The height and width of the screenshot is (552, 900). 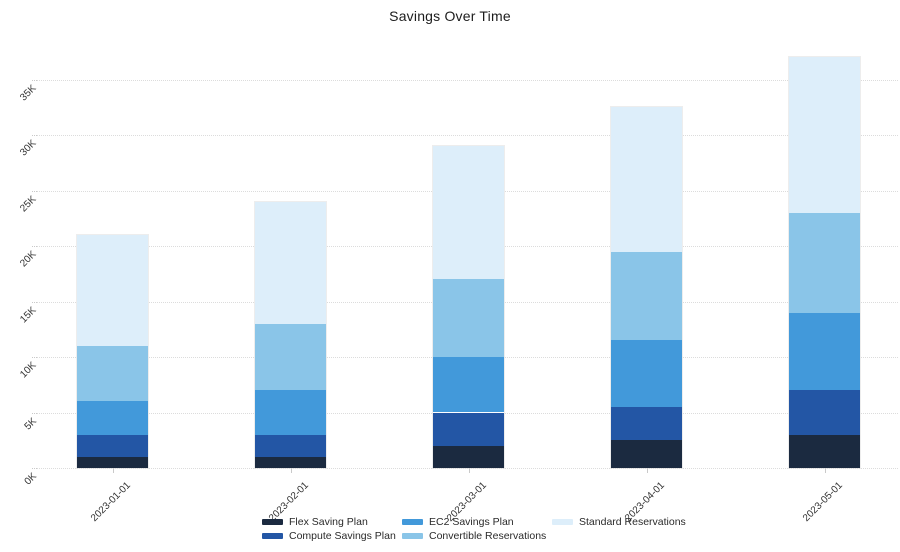 I want to click on legend-label: Flex Saving Plan, so click(x=328, y=522).